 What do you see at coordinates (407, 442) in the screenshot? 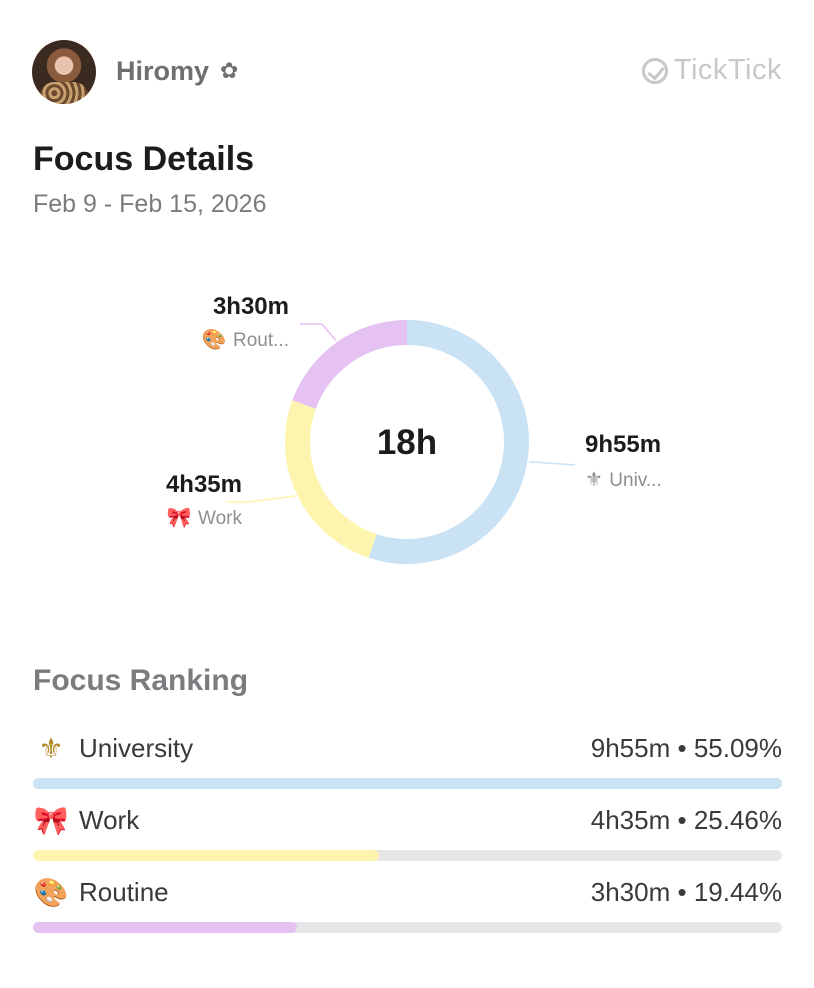
I see `donut-center-total: 18h` at bounding box center [407, 442].